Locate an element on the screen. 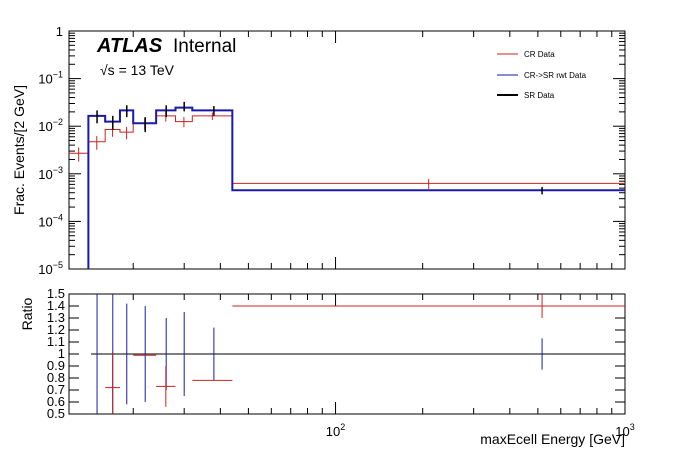  legend-label-sr-data: SR Data is located at coordinates (539, 95).